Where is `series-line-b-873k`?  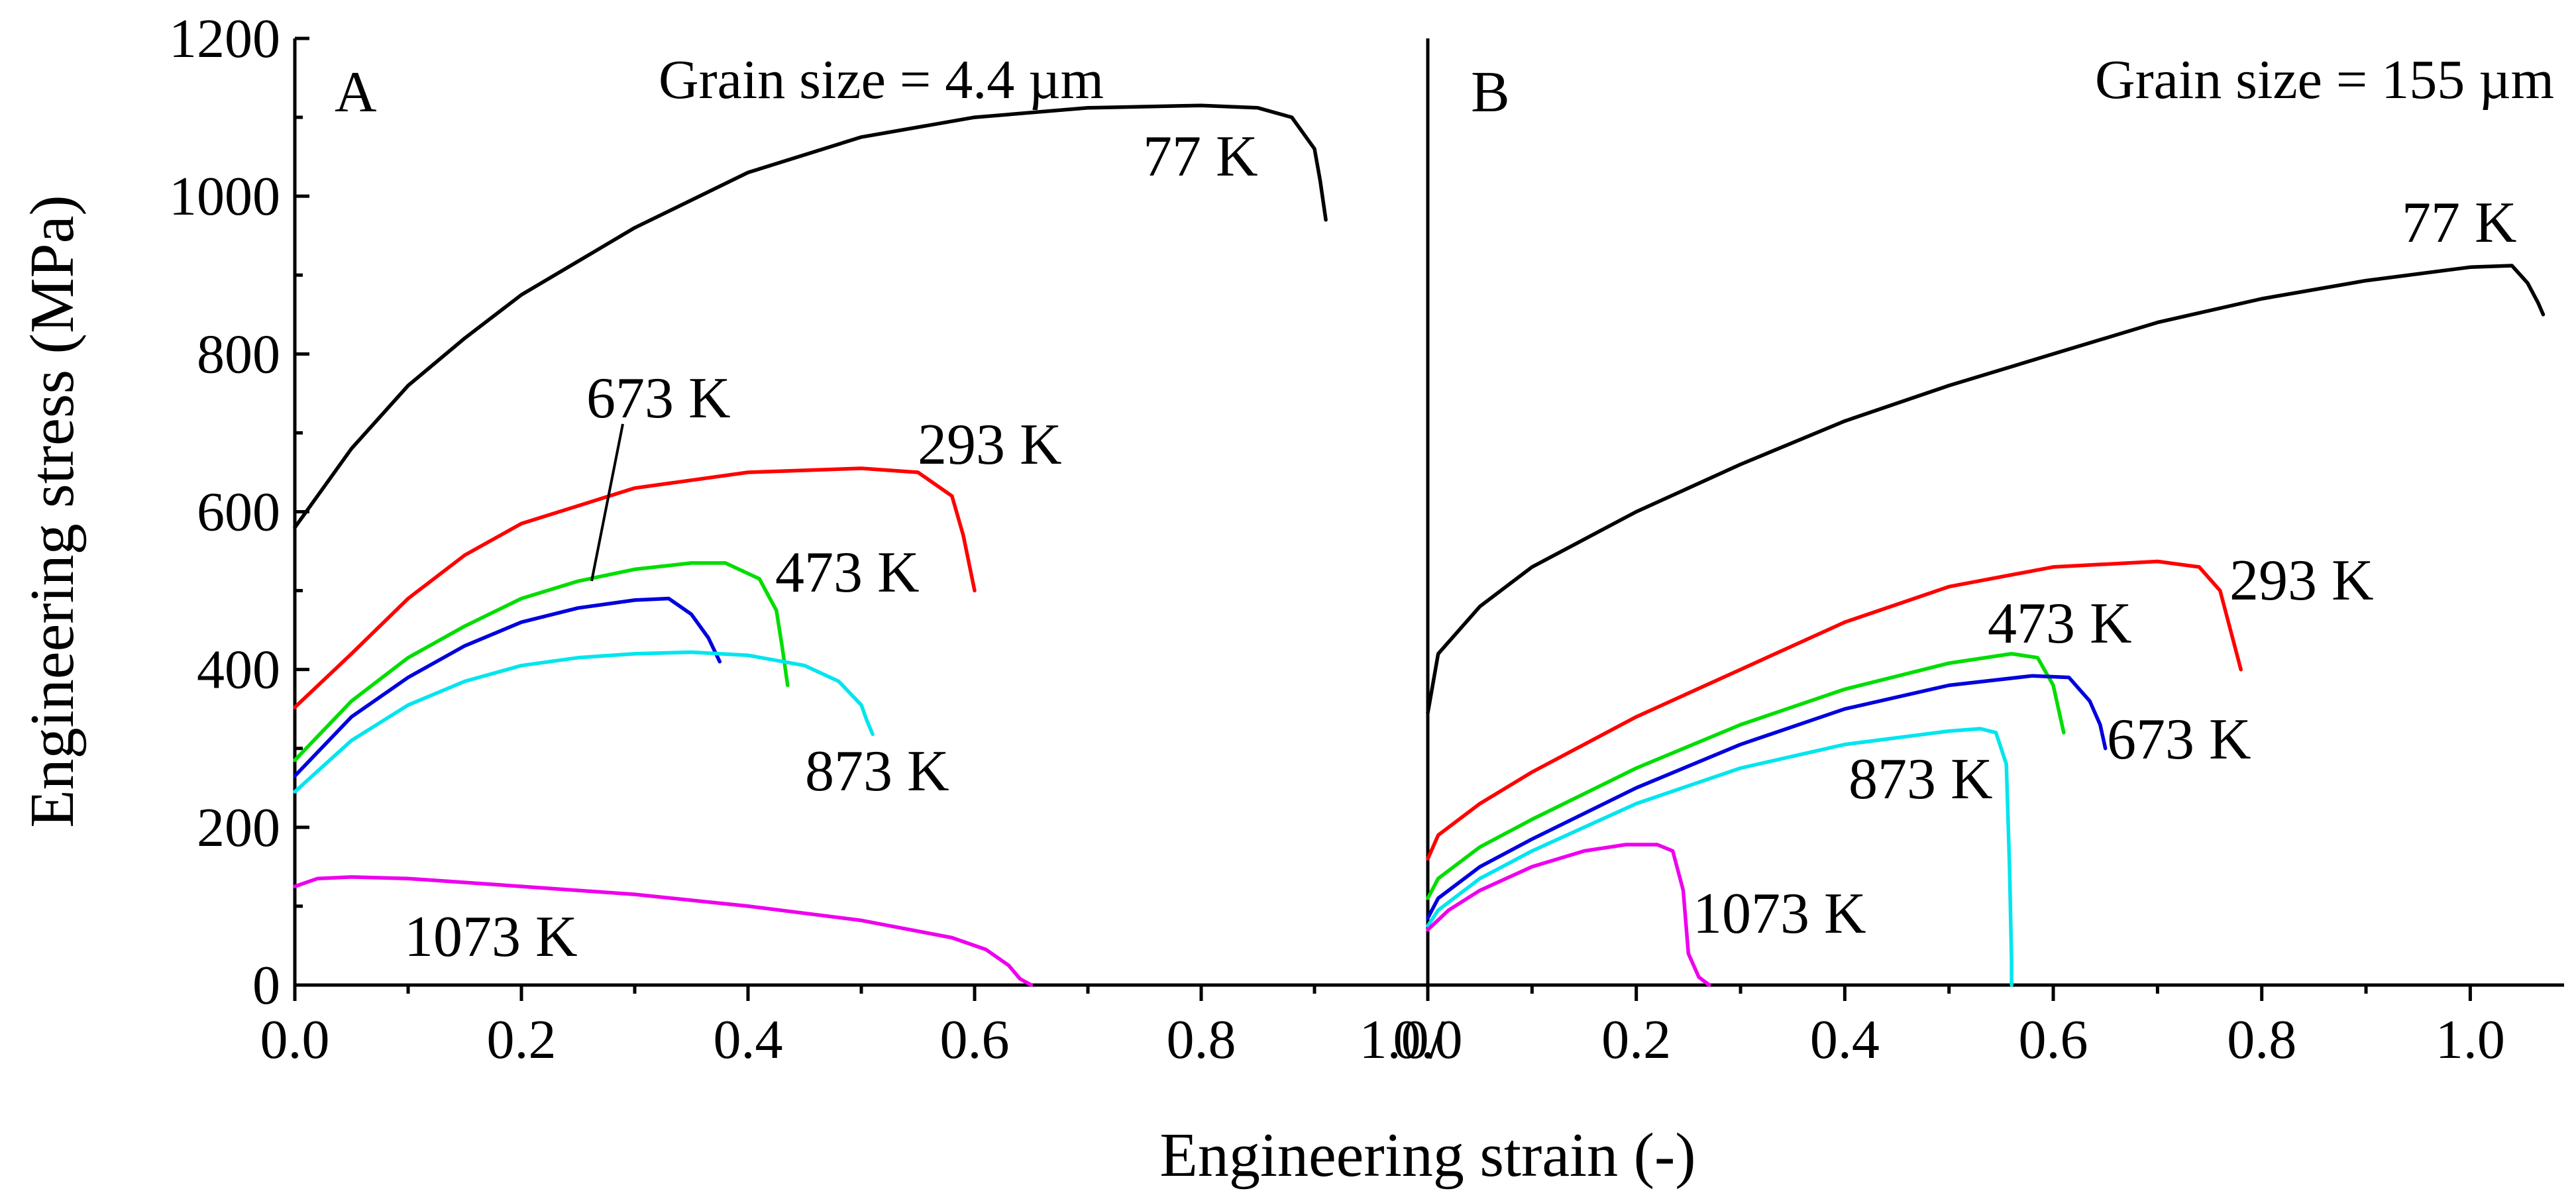
series-line-b-873k is located at coordinates (1719, 857).